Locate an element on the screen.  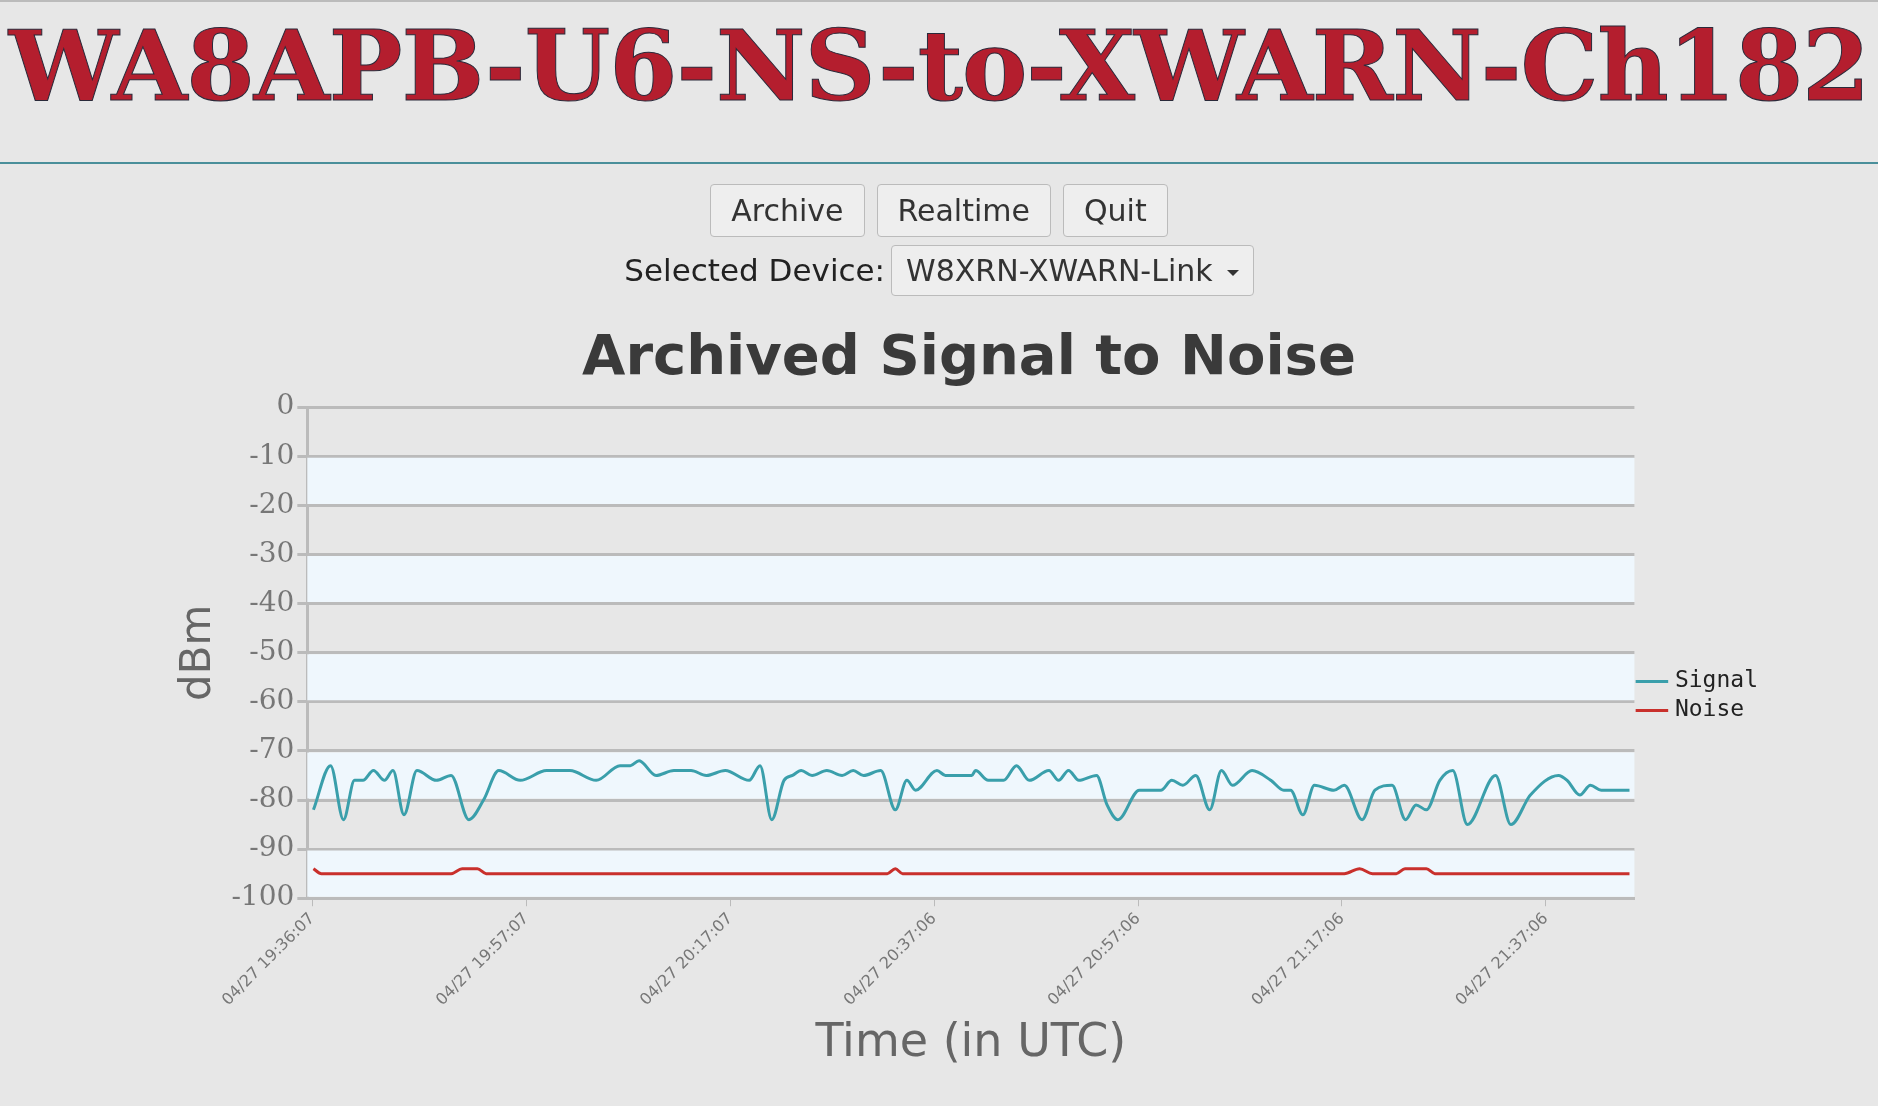
y-tick-label: -30 is located at coordinates (272, 552).